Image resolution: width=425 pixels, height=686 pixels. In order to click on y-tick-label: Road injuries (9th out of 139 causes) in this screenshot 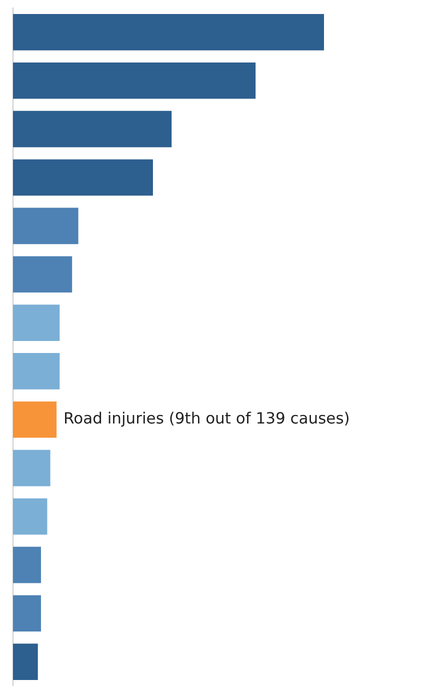, I will do `click(207, 419)`.